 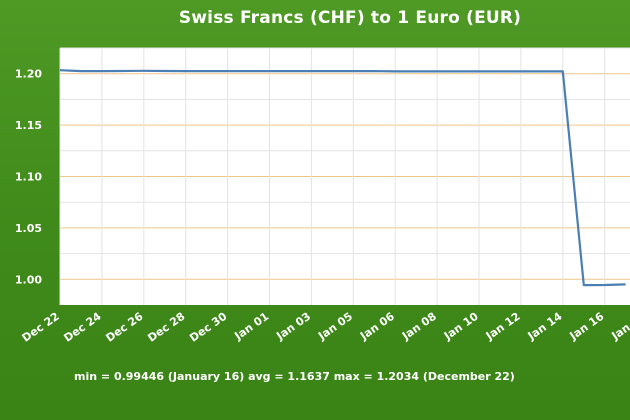 What do you see at coordinates (41, 327) in the screenshot?
I see `x-tick-label: Dec 22` at bounding box center [41, 327].